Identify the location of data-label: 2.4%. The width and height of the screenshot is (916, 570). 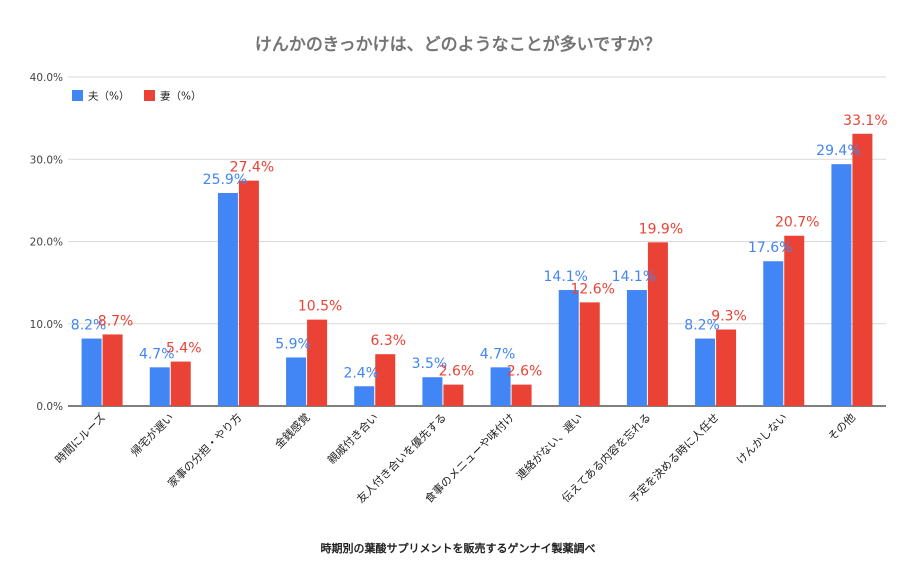
(361, 373).